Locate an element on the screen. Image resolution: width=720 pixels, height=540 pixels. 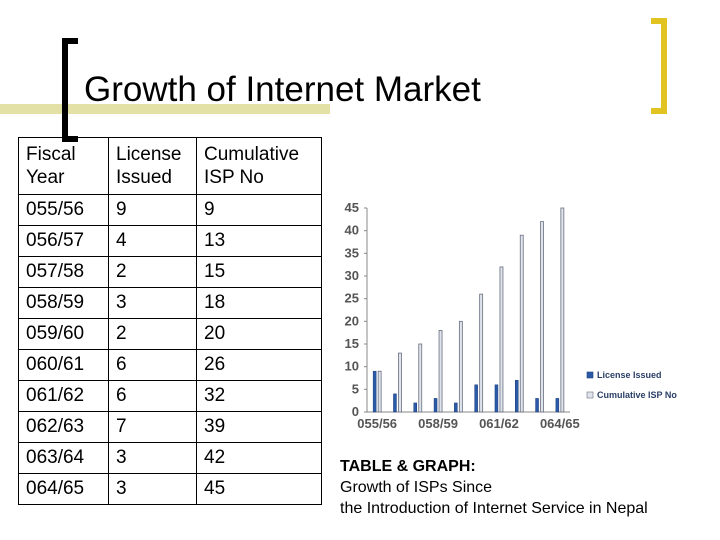
table-row: 059/60 2 20 is located at coordinates (170, 334).